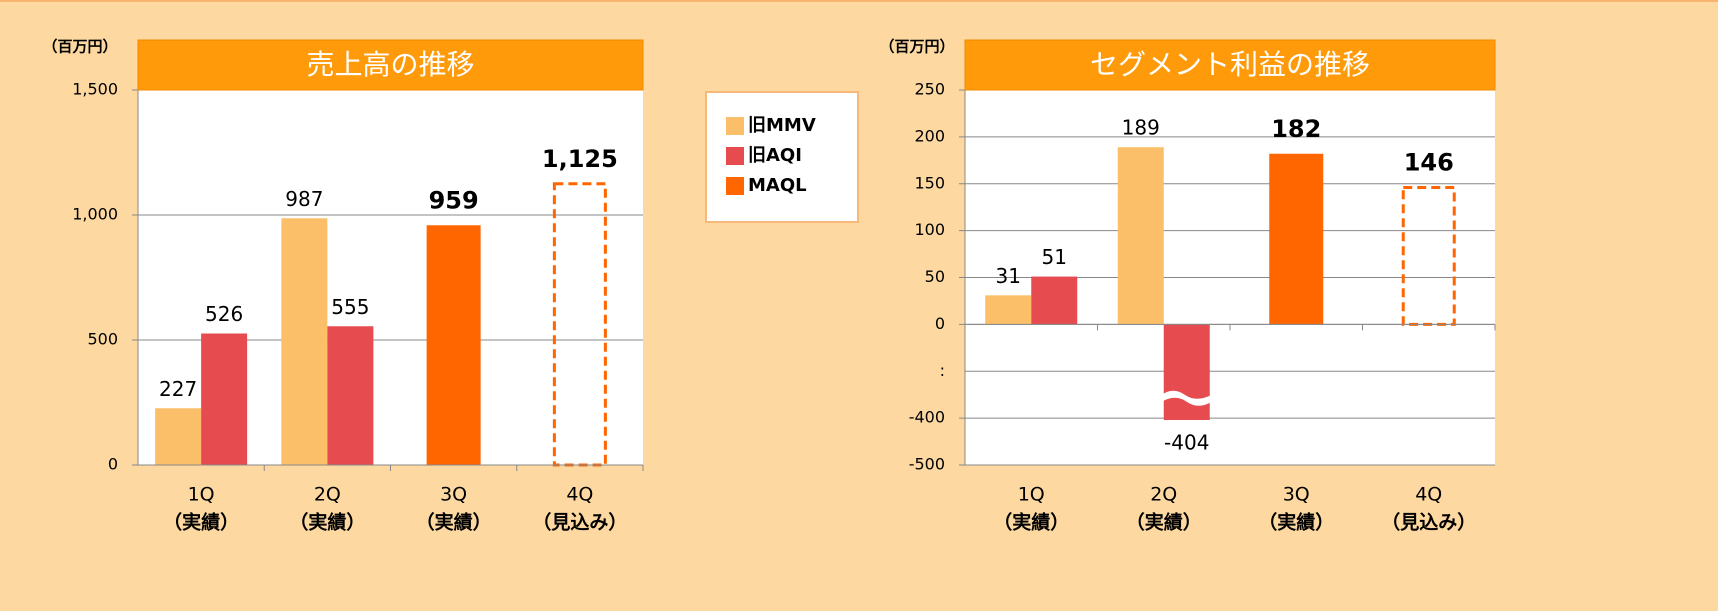 This screenshot has height=611, width=1718. I want to click on legend-label: MAQL, so click(777, 185).